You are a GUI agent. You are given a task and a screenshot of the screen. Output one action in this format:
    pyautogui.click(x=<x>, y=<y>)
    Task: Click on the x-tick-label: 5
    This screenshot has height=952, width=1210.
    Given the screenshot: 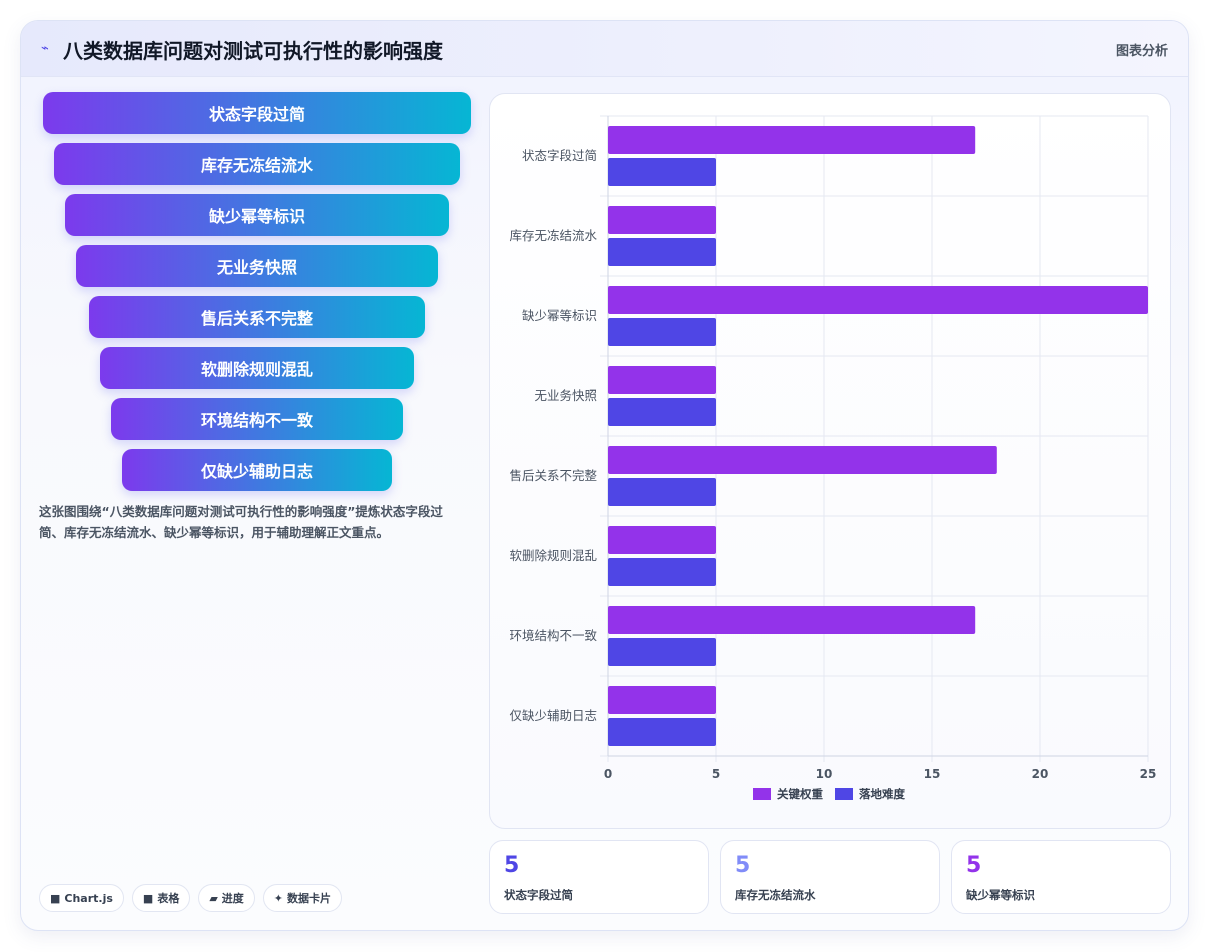 What is the action you would take?
    pyautogui.click(x=716, y=774)
    